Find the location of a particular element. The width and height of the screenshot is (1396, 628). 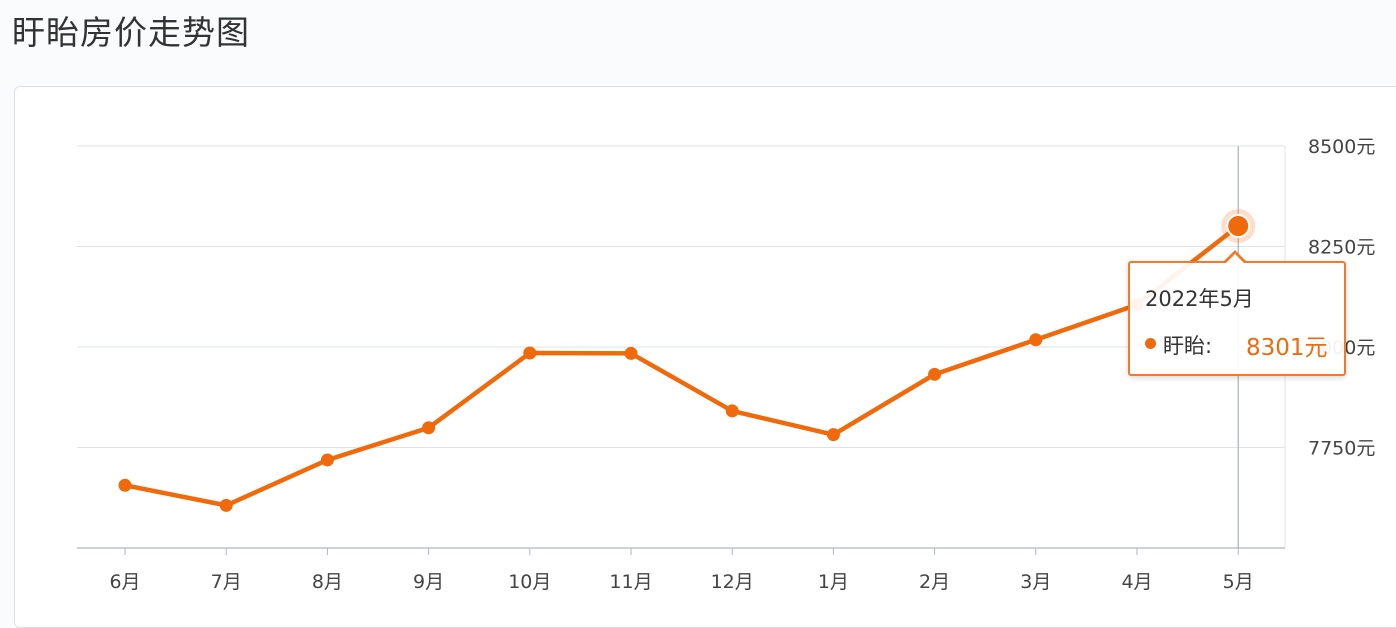

tooltip-date: 2022年5月 is located at coordinates (1199, 299).